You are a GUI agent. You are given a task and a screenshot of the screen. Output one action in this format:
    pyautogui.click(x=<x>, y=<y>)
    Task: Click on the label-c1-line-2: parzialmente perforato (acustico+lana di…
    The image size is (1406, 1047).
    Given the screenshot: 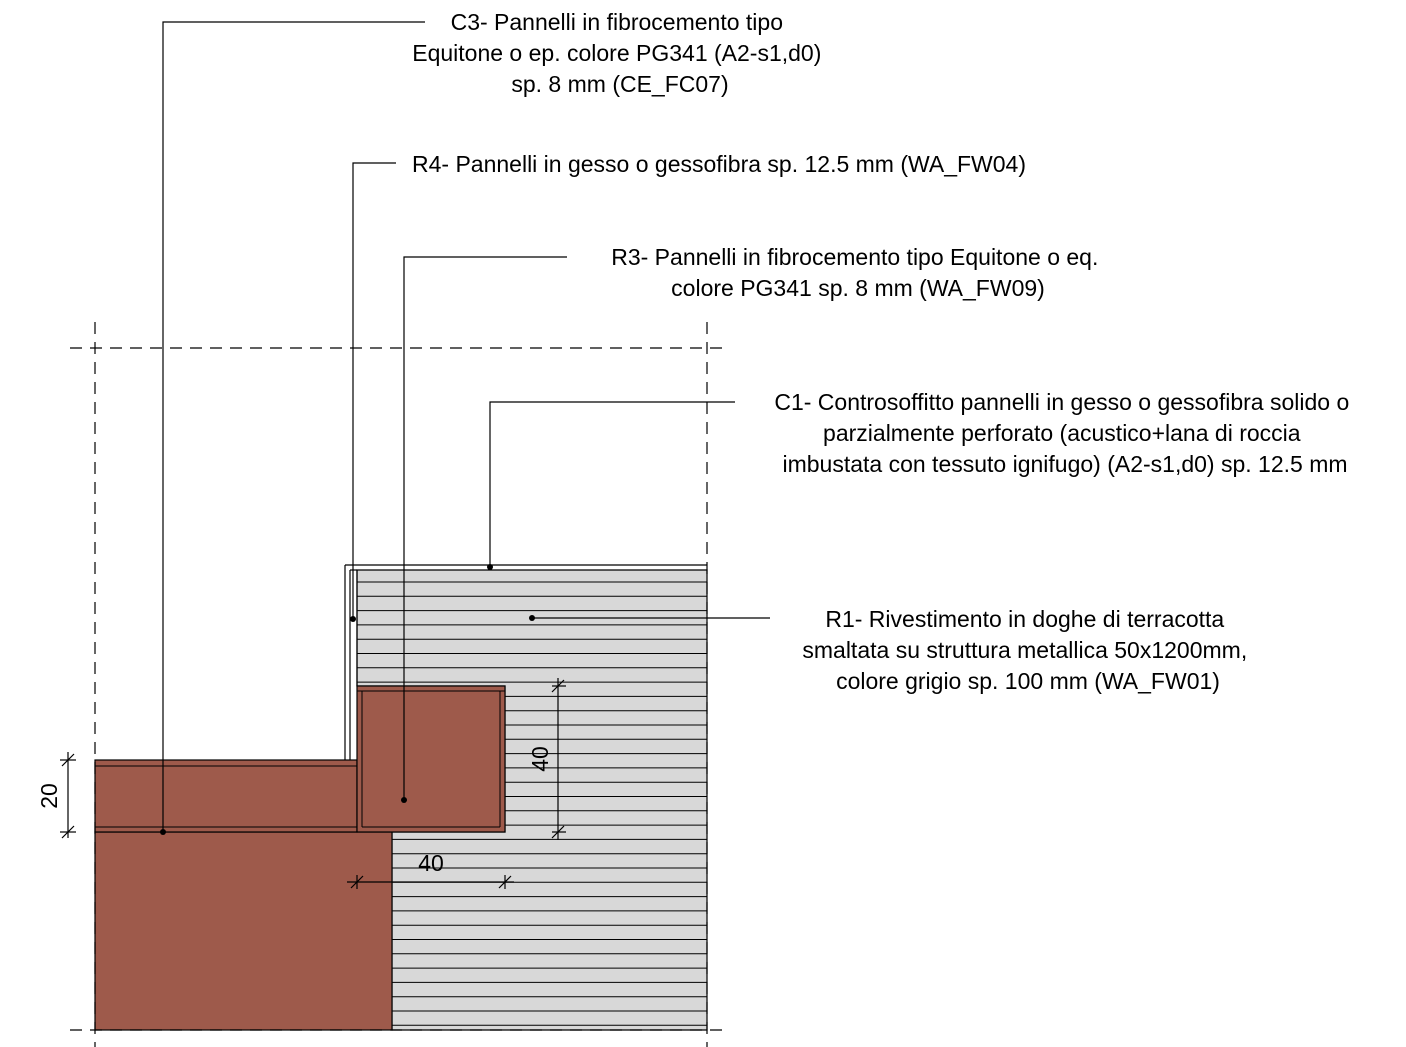 What is the action you would take?
    pyautogui.click(x=1062, y=433)
    